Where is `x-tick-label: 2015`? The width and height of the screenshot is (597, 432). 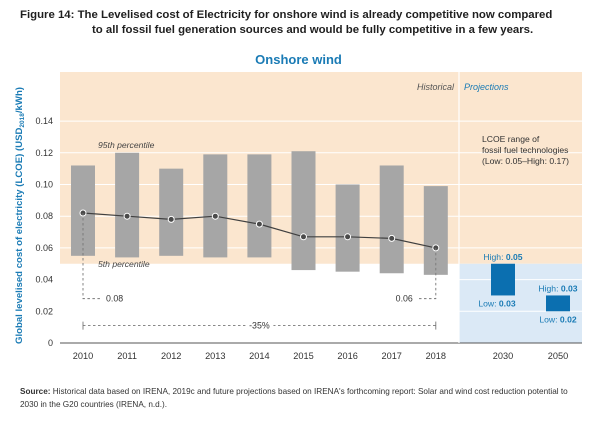
x-tick-label: 2015 is located at coordinates (303, 356).